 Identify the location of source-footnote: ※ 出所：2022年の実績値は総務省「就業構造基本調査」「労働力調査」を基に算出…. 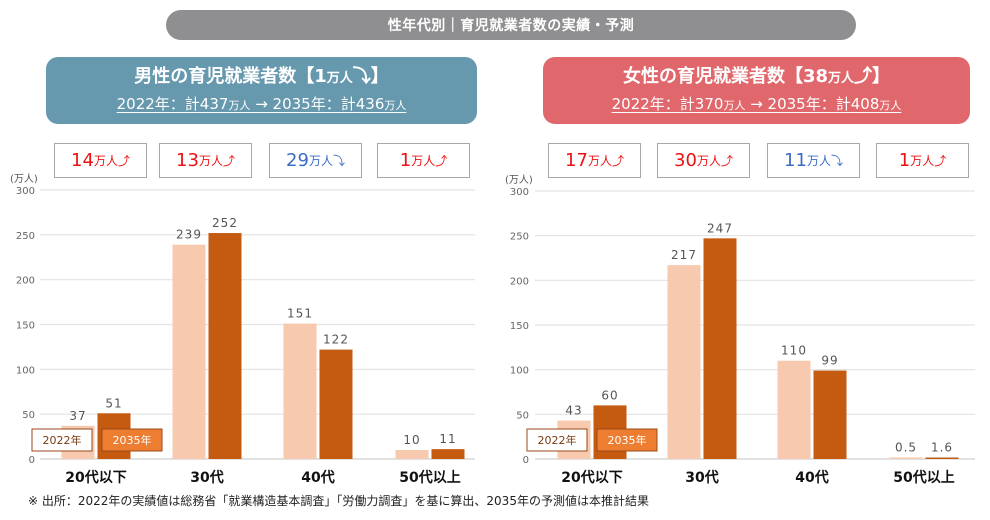
(338, 501).